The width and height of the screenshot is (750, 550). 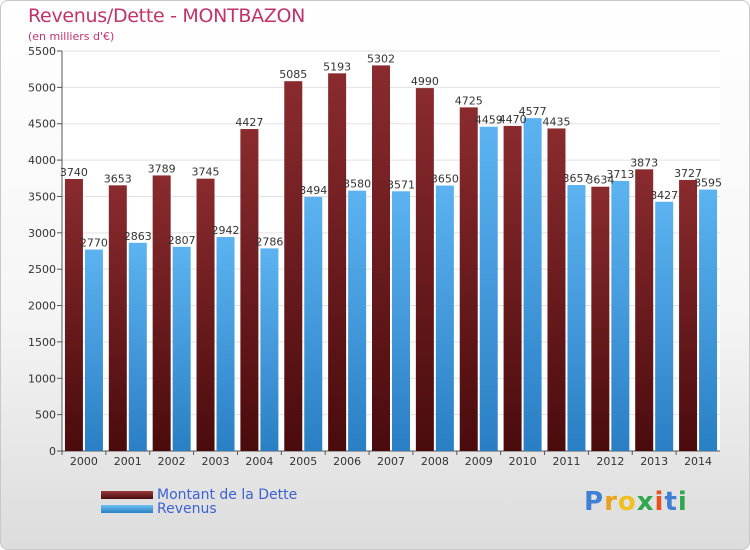 What do you see at coordinates (128, 461) in the screenshot?
I see `x-tick-label: 2001` at bounding box center [128, 461].